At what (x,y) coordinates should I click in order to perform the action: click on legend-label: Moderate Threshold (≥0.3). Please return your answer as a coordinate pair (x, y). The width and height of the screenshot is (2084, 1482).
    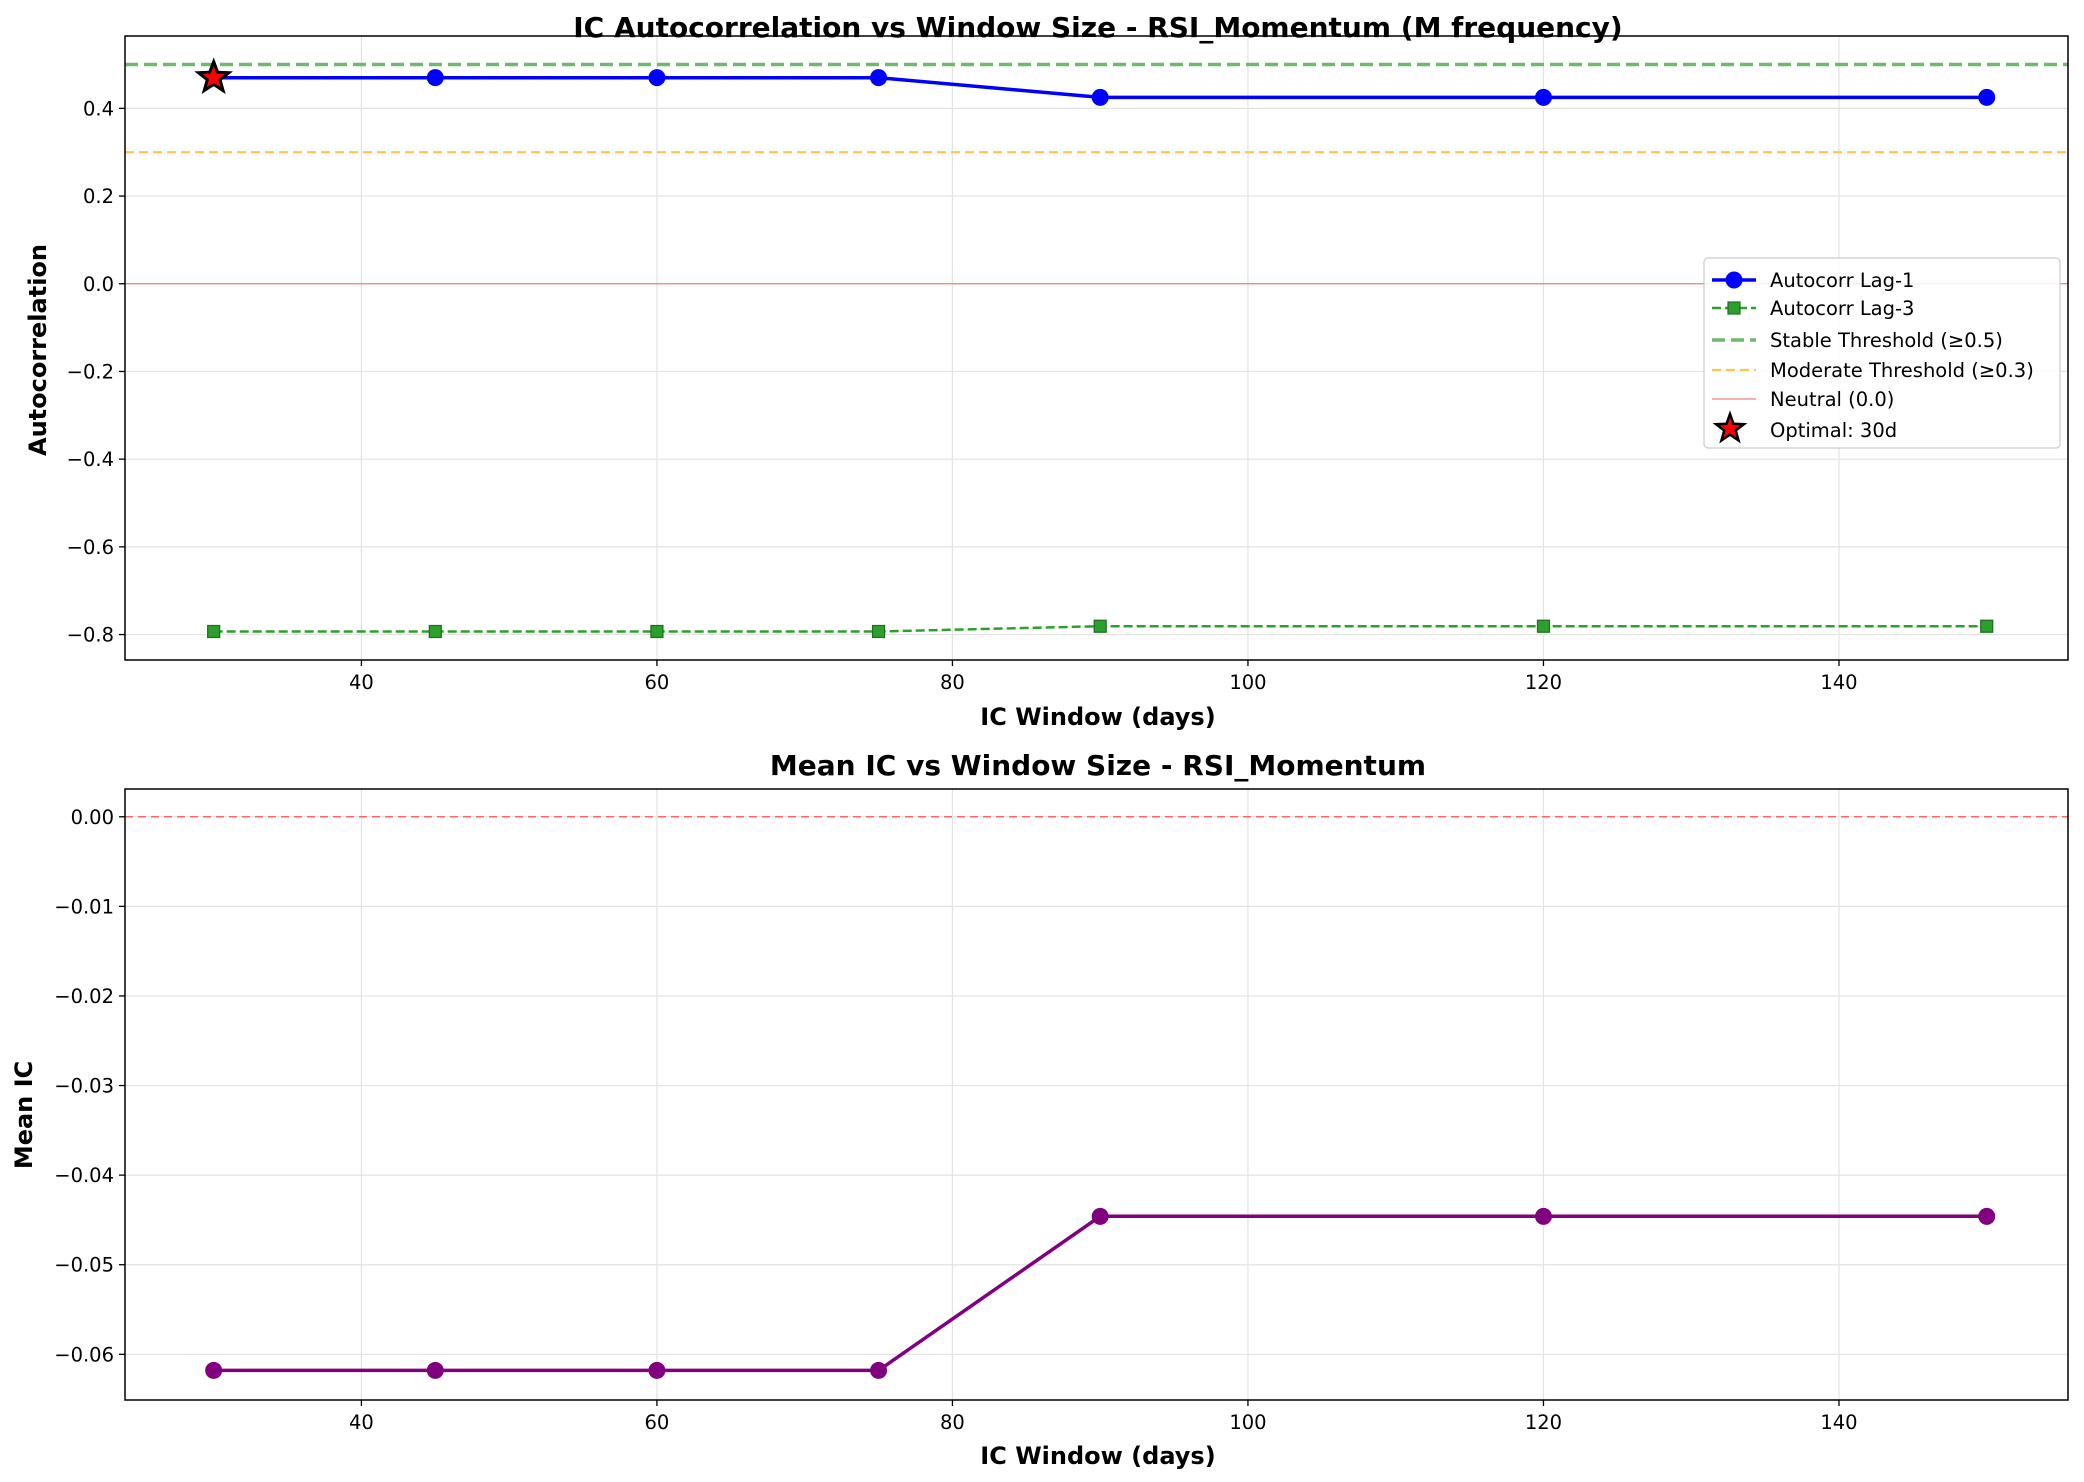
    Looking at the image, I should click on (1902, 370).